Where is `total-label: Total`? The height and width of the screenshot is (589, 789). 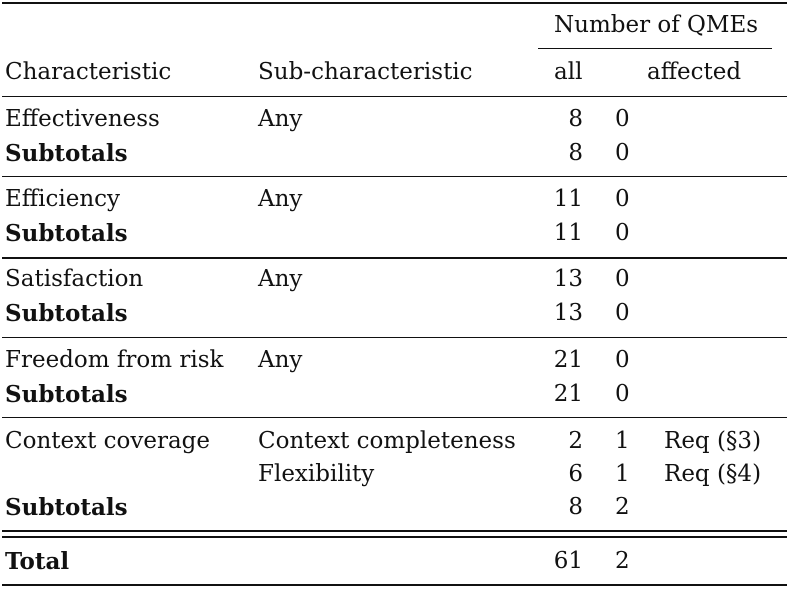
total-label: Total is located at coordinates (37, 561).